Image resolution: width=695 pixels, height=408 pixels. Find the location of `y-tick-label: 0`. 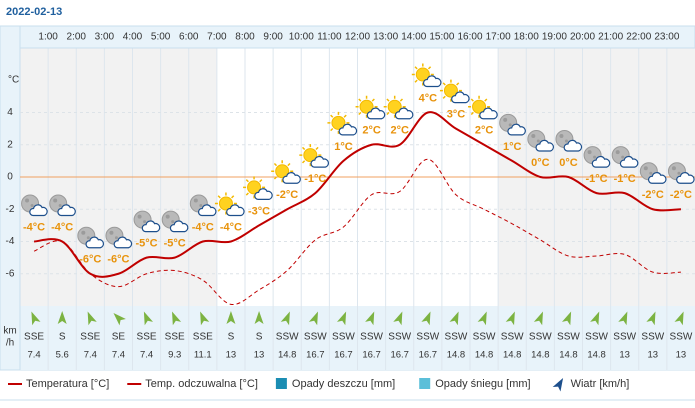

y-tick-label: 0 is located at coordinates (10, 177).